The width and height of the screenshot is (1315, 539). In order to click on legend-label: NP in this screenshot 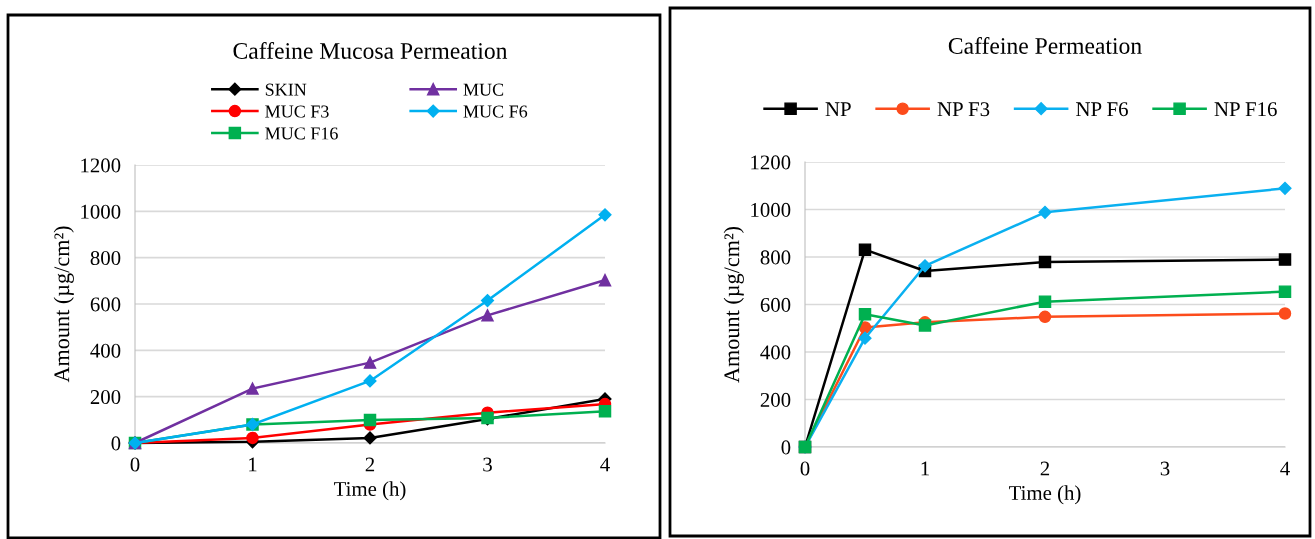, I will do `click(838, 109)`.